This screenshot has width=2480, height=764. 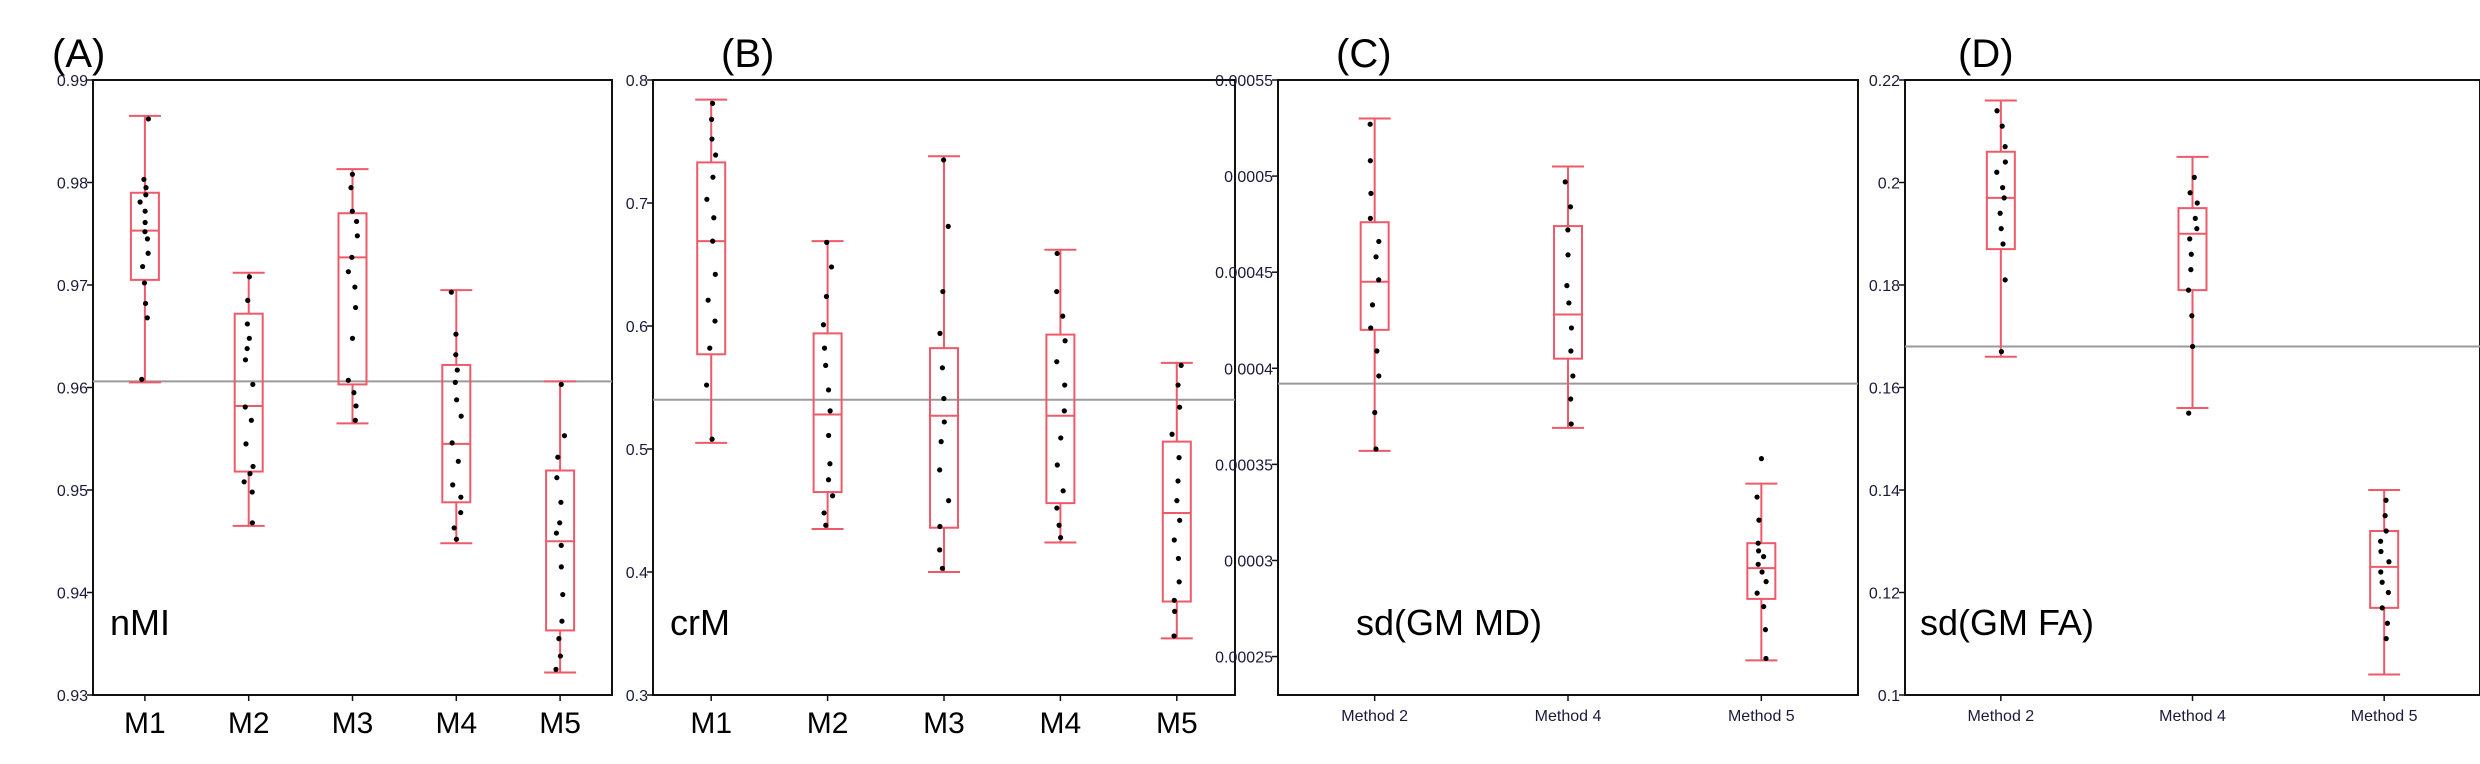 I want to click on y-tick-label: 0.97, so click(x=72, y=286).